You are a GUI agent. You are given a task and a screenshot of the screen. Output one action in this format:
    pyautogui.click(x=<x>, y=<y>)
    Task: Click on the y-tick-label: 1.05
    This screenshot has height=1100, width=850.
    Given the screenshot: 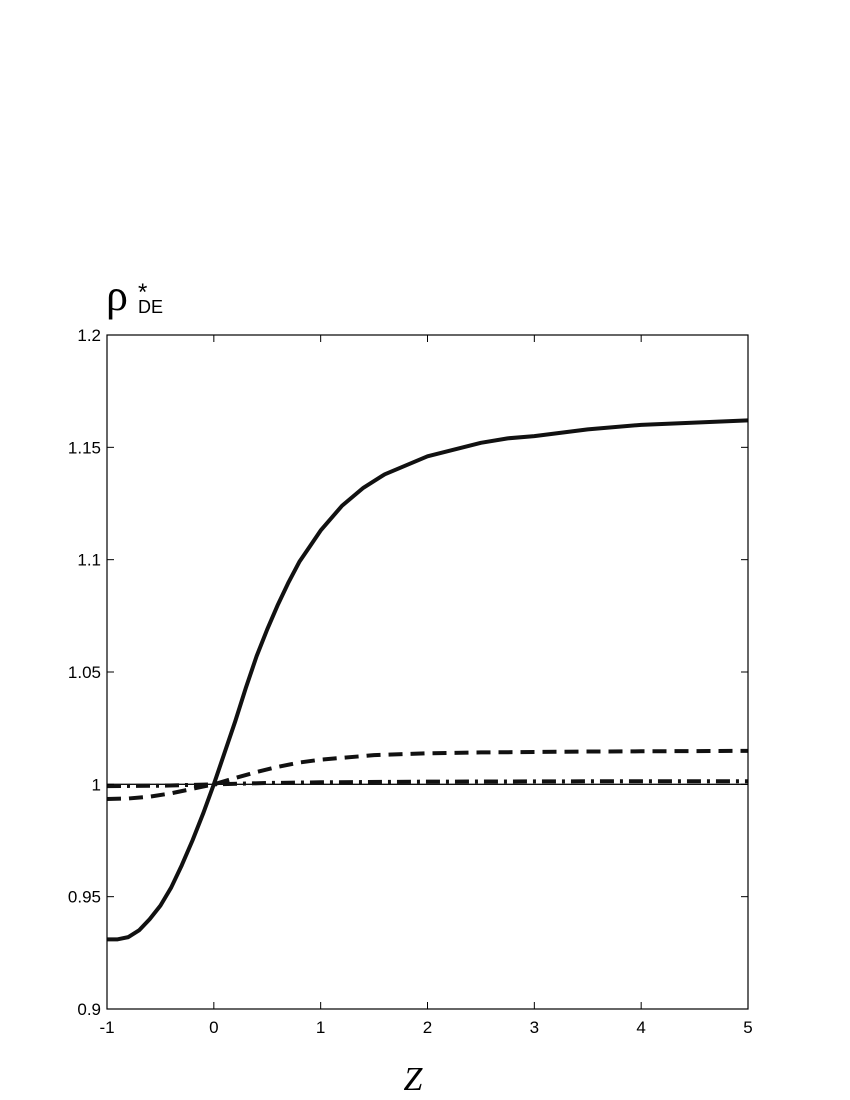 What is the action you would take?
    pyautogui.click(x=84, y=672)
    